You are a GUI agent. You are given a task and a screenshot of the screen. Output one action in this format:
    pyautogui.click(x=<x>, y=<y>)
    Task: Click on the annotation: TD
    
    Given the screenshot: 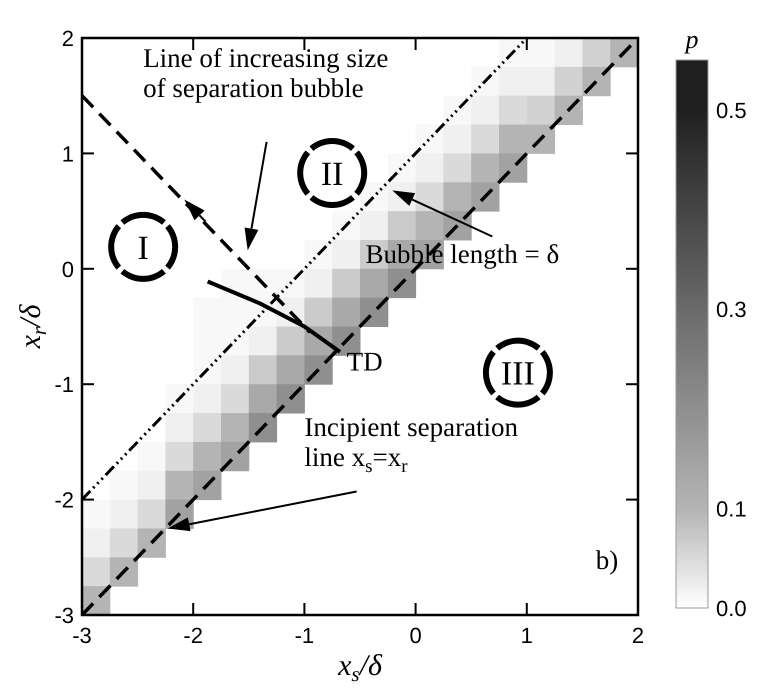 What is the action you would take?
    pyautogui.click(x=364, y=361)
    